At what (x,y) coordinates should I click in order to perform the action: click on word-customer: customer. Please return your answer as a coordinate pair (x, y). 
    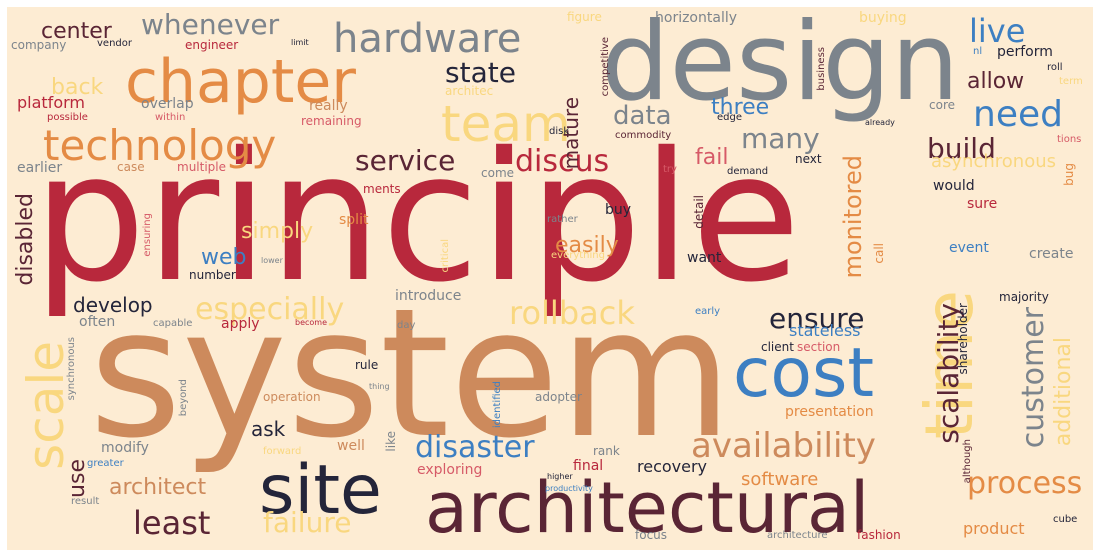
    Looking at the image, I should click on (1033, 378).